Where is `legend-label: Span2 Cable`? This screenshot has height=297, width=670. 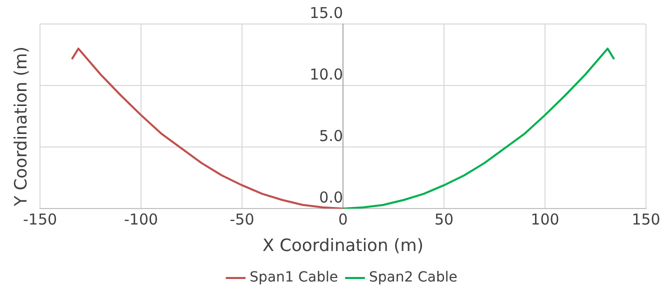
legend-label: Span2 Cable is located at coordinates (413, 278).